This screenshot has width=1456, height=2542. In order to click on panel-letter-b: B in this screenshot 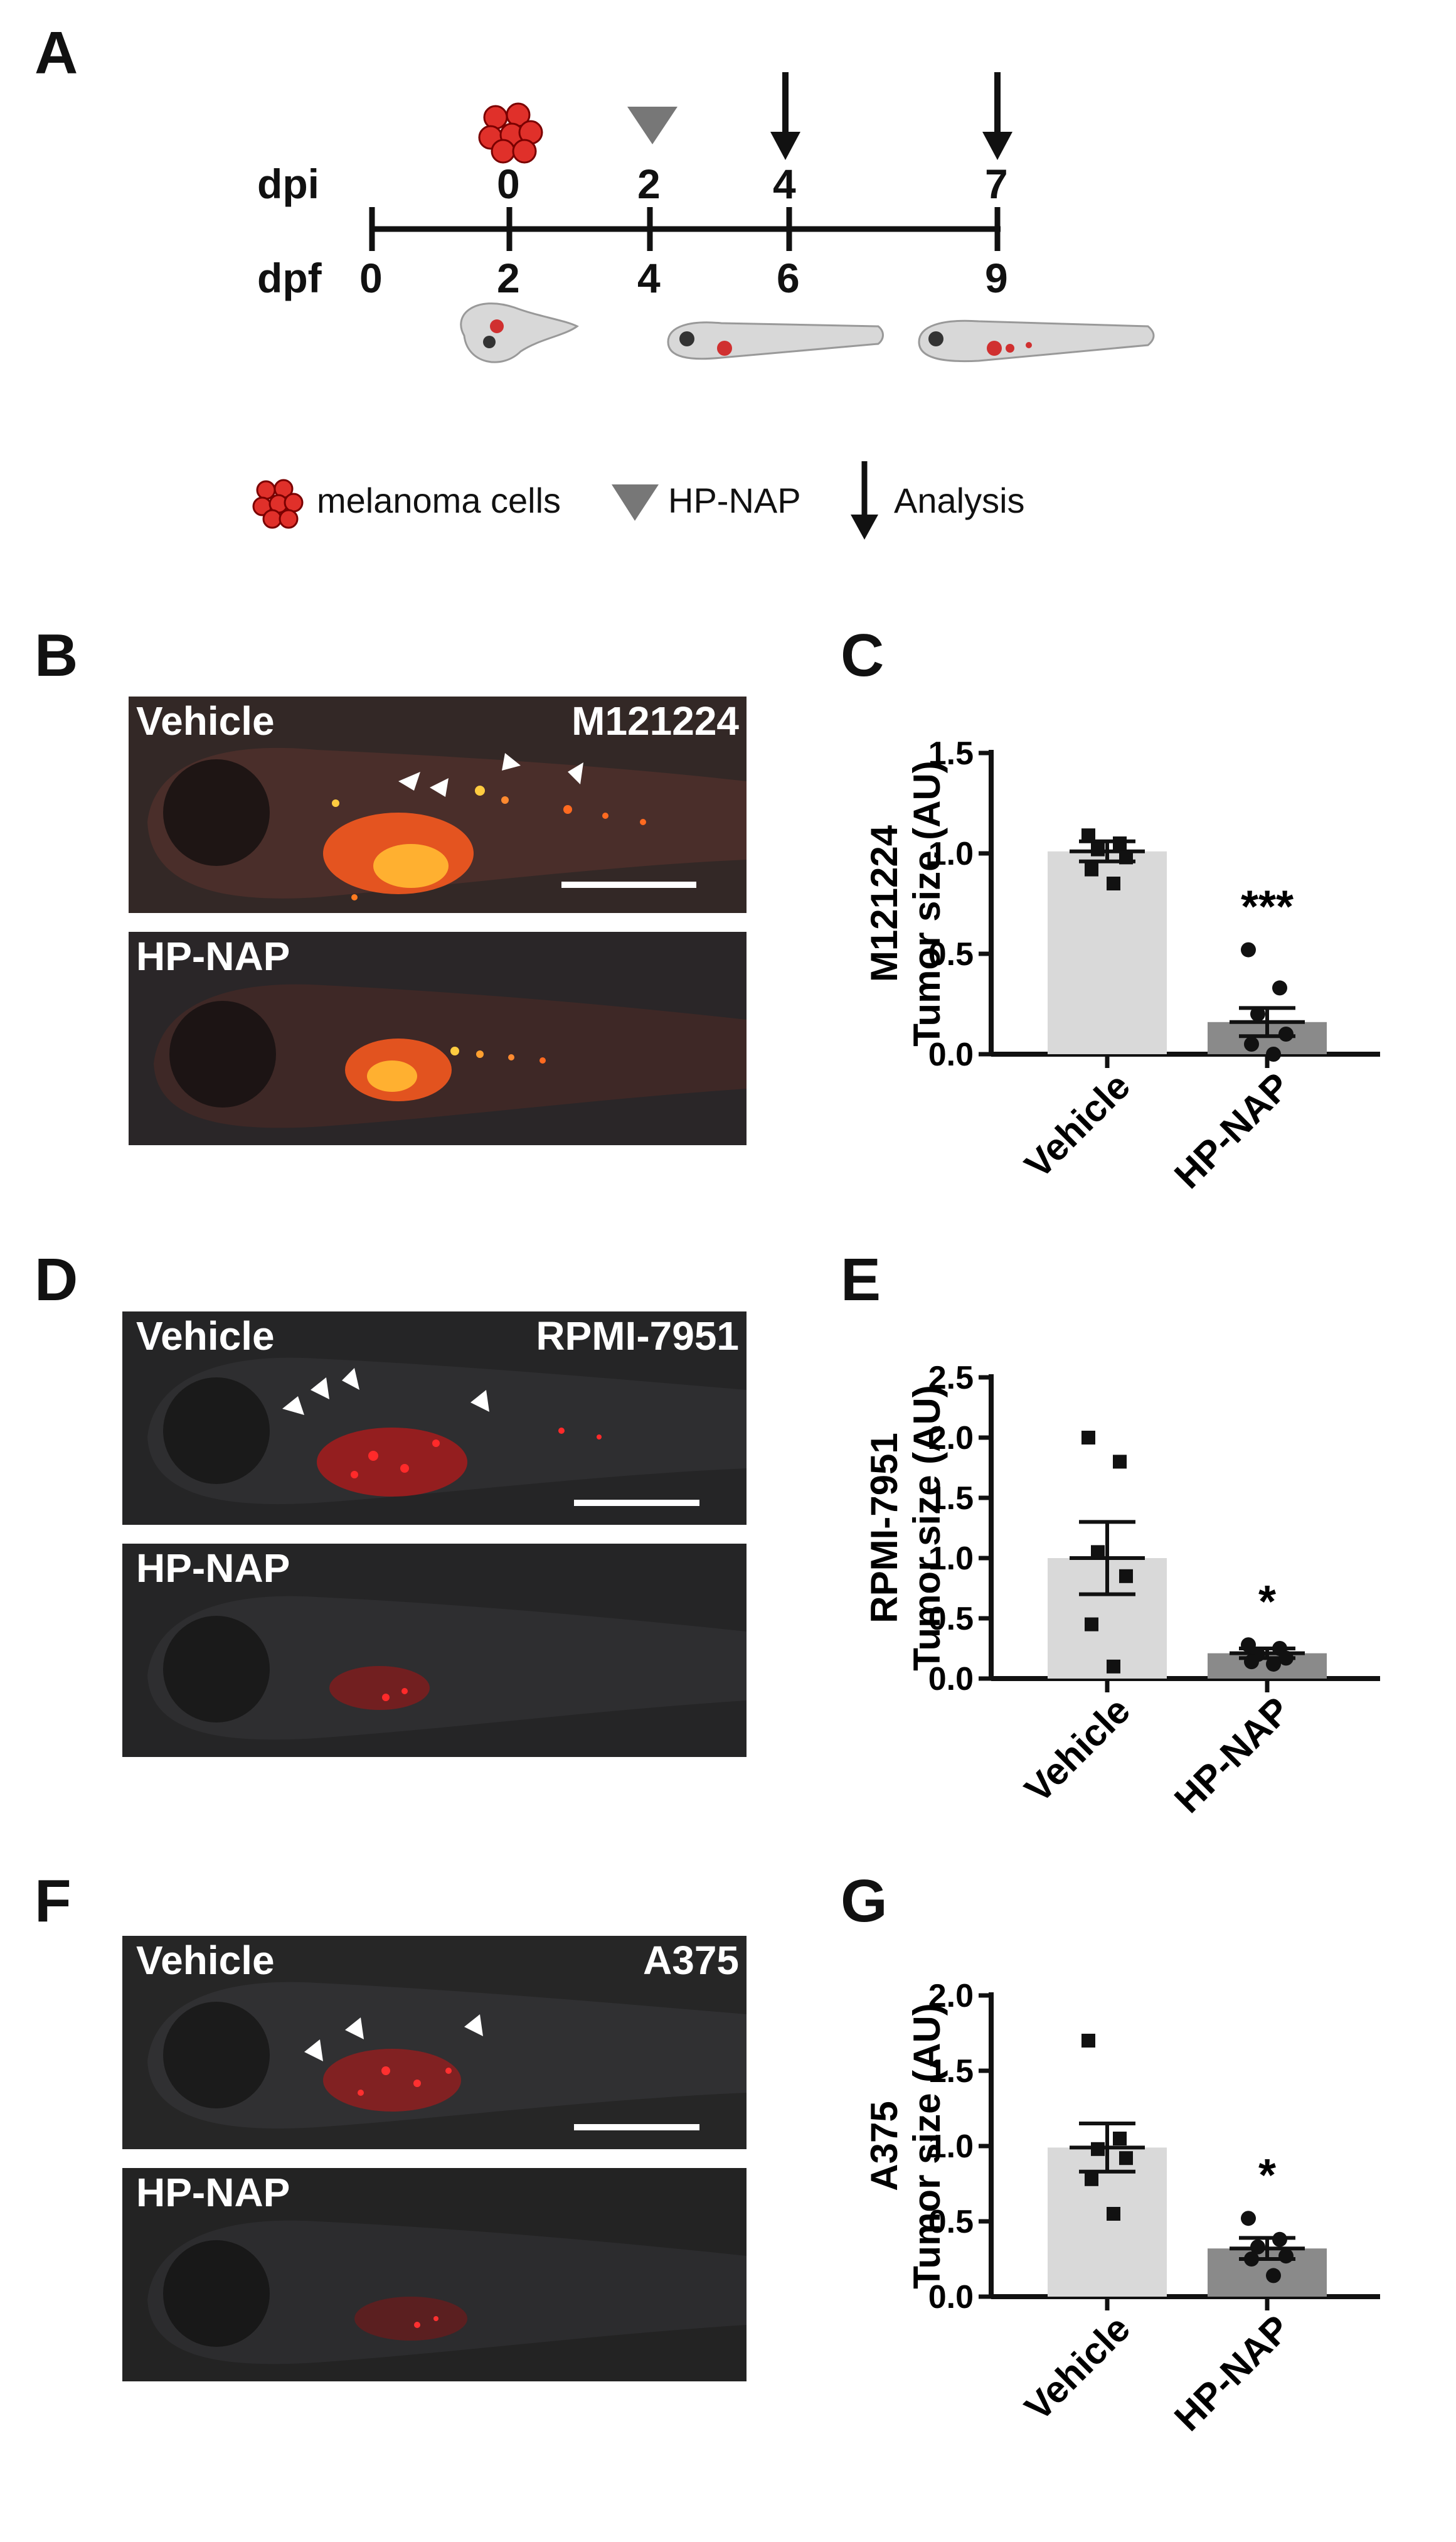, I will do `click(56, 655)`.